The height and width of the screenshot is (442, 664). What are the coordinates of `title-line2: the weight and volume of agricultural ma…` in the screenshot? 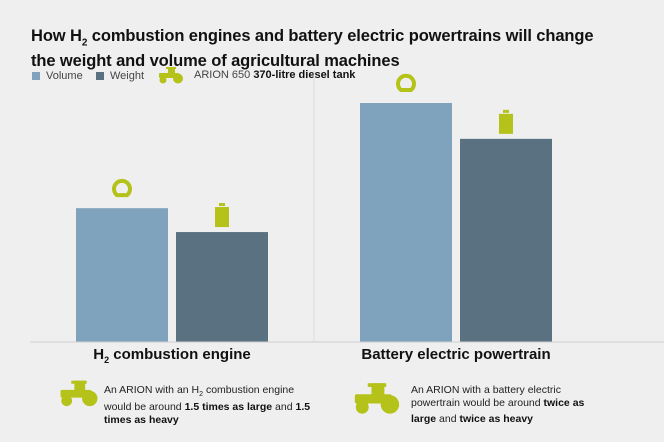 It's located at (215, 61).